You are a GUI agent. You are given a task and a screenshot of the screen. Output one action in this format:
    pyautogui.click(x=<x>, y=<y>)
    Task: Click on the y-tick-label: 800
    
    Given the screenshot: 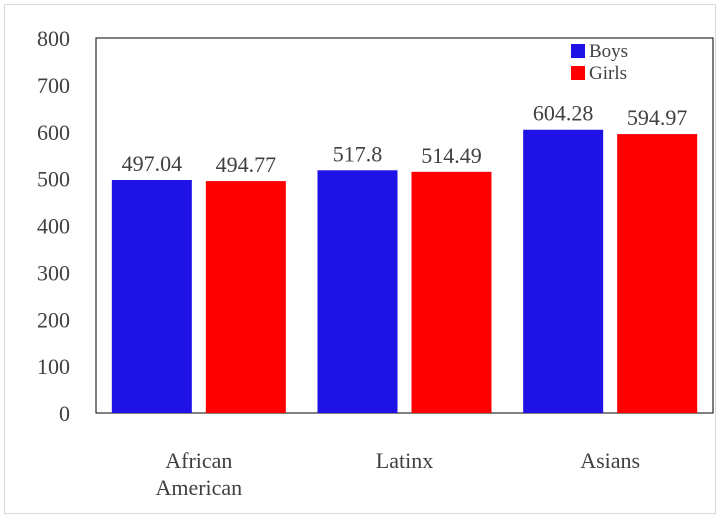 What is the action you would take?
    pyautogui.click(x=53, y=38)
    